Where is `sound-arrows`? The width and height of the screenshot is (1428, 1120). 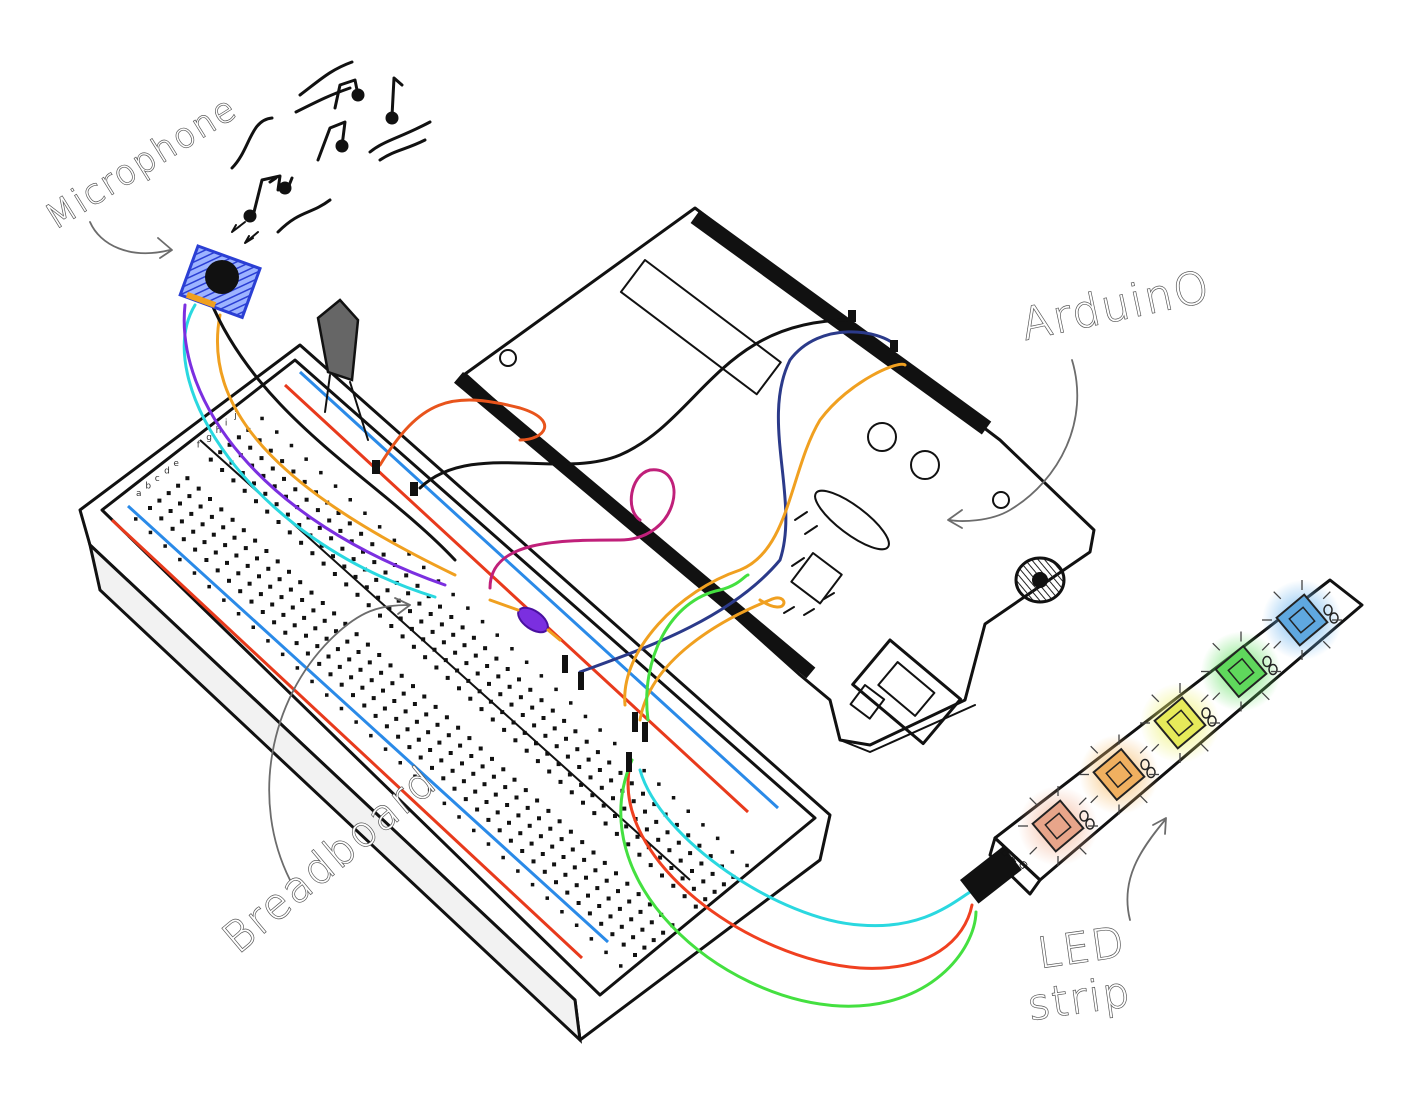
sound-arrows is located at coordinates (245, 232).